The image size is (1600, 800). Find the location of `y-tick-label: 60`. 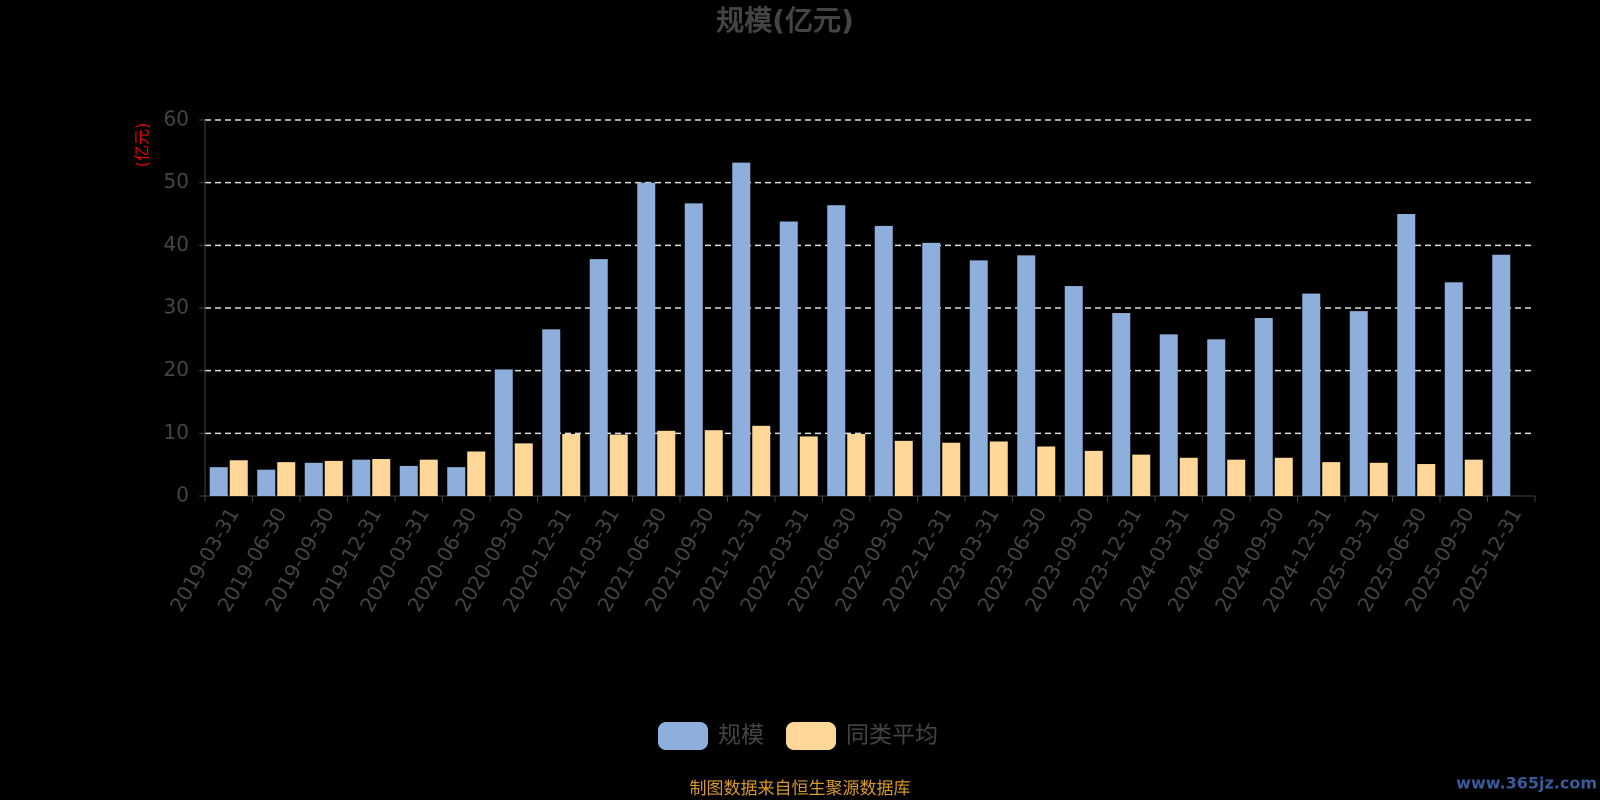

y-tick-label: 60 is located at coordinates (176, 119).